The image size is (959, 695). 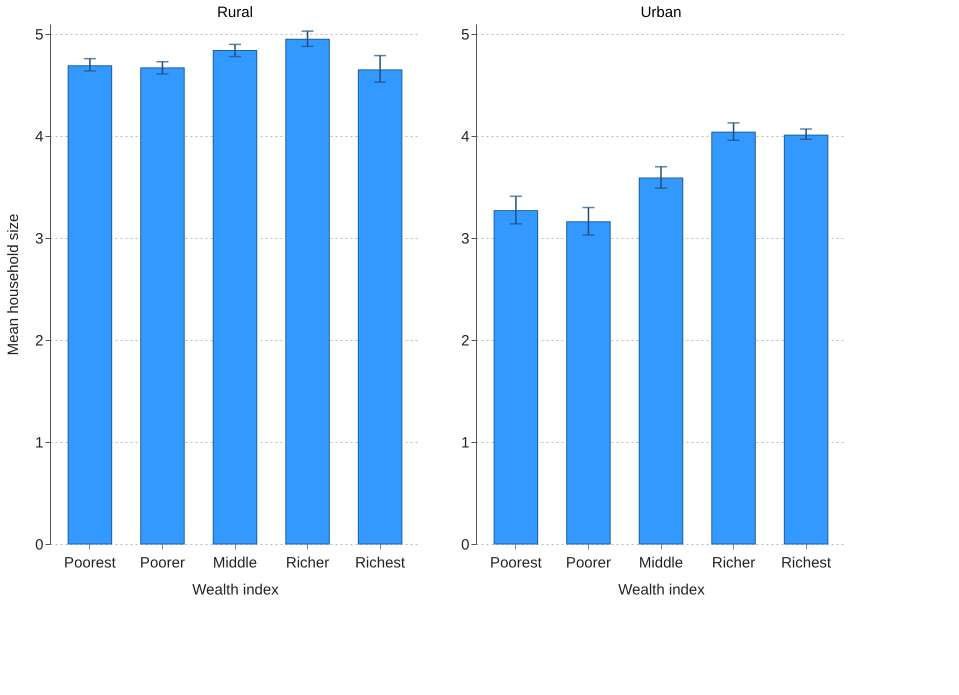 What do you see at coordinates (661, 12) in the screenshot?
I see `chart-title: Urban` at bounding box center [661, 12].